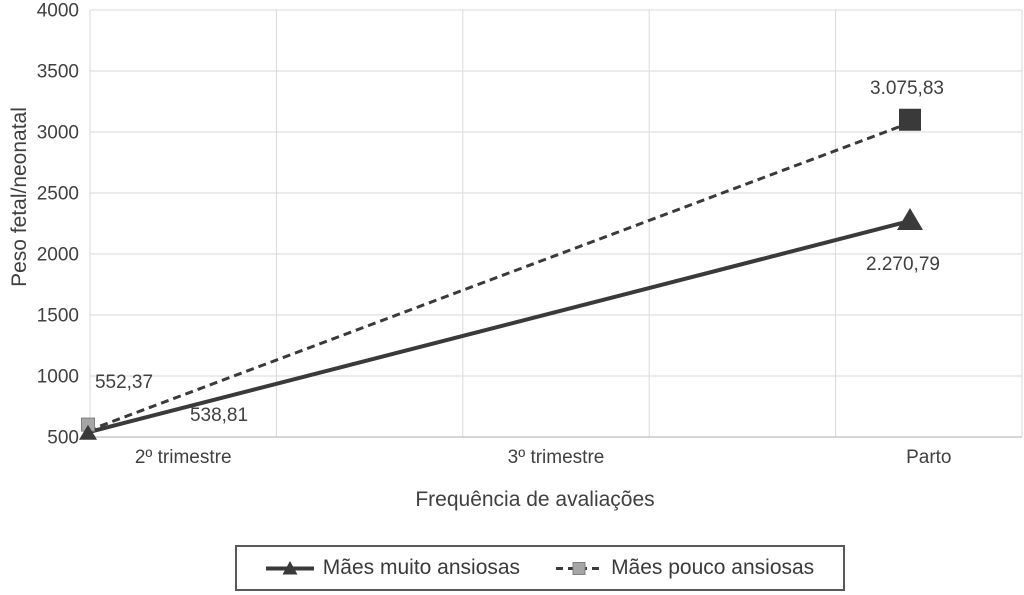  I want to click on x-axis-title: Frequência de avaliações, so click(535, 499).